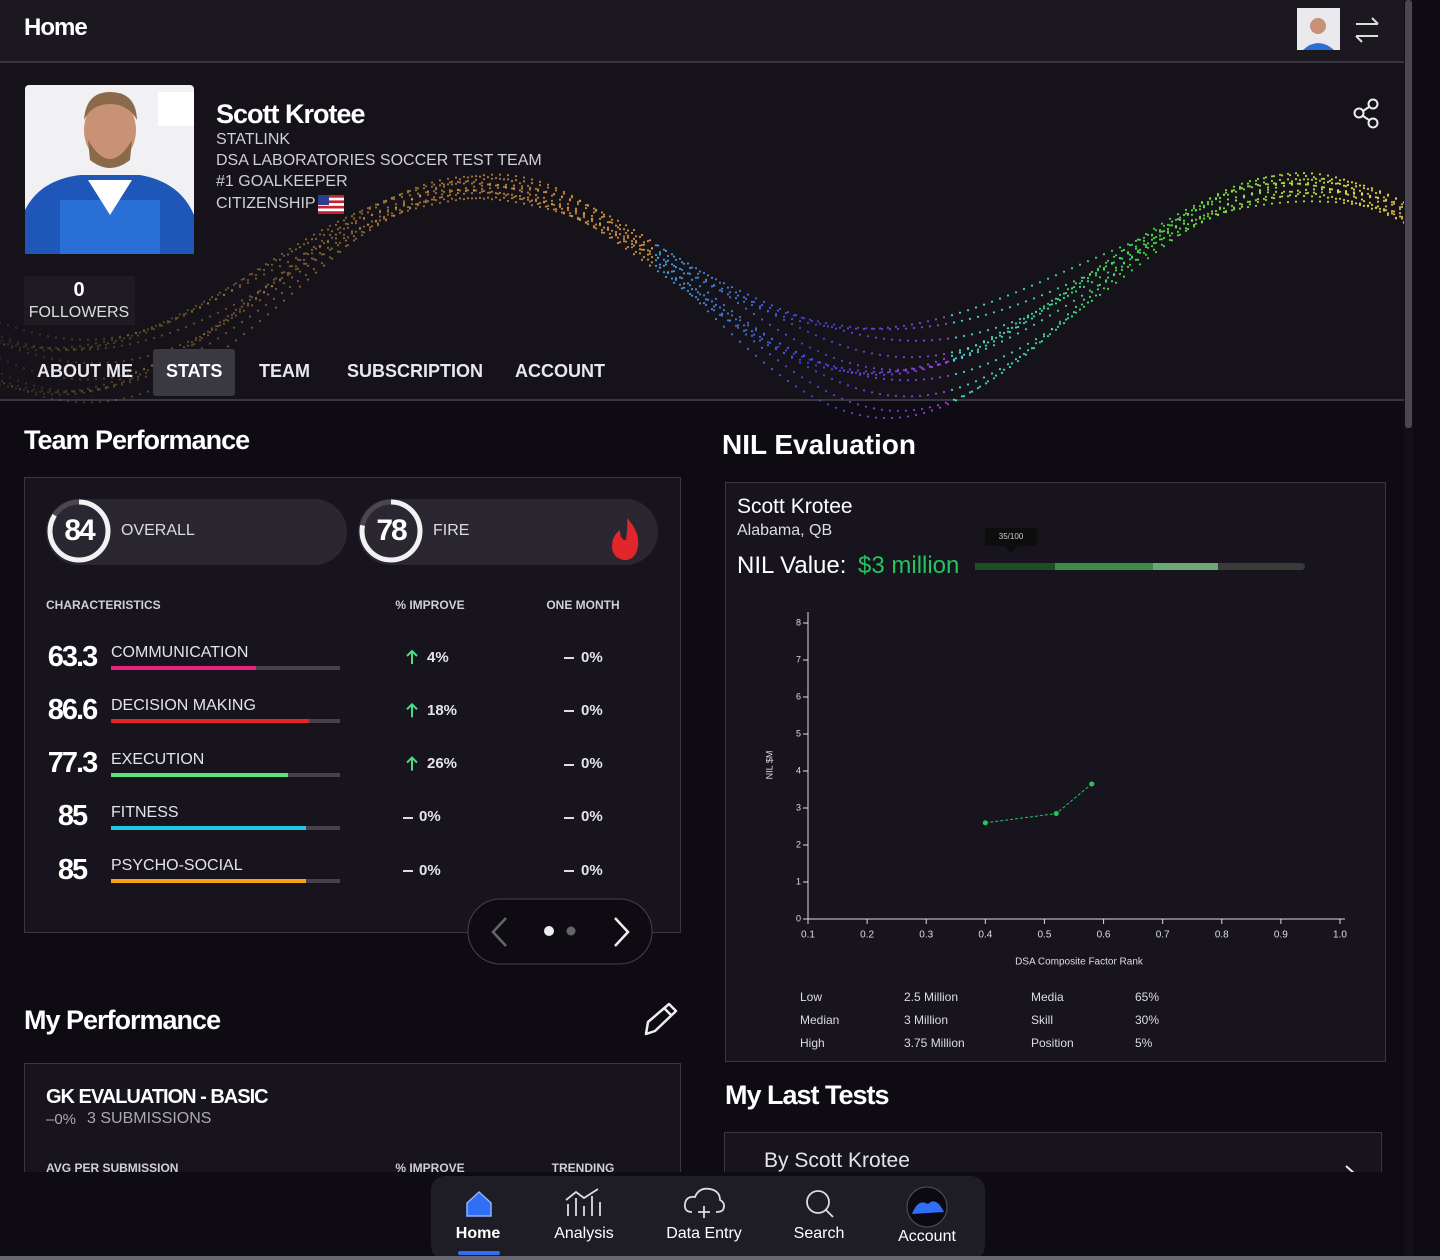 The height and width of the screenshot is (1260, 1440). Describe the element at coordinates (1144, 1043) in the screenshot. I see `nil-table-cell: 5%` at that location.